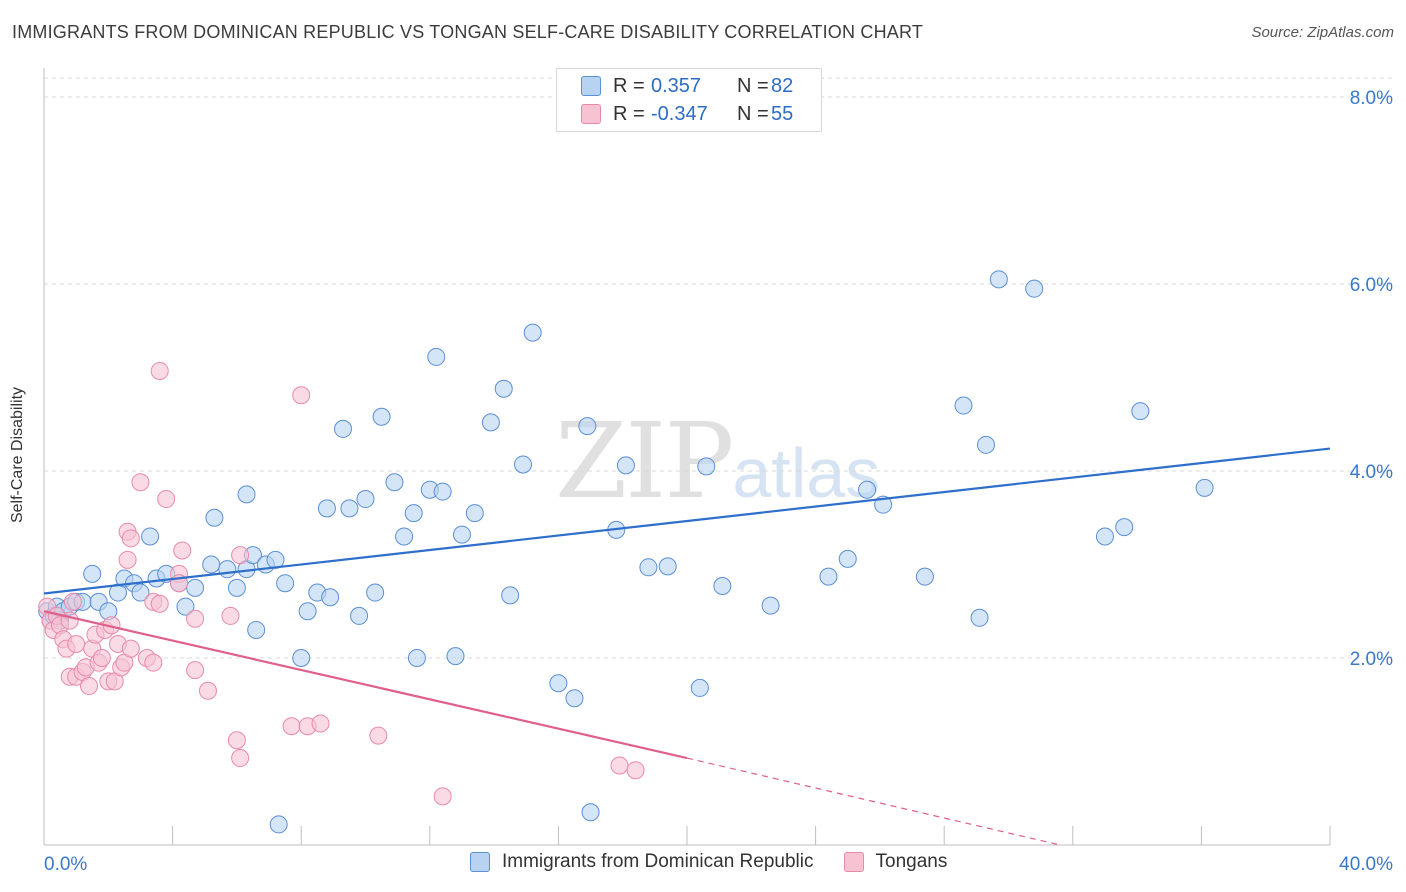  Describe the element at coordinates (591, 86) in the screenshot. I see `legend-swatch-blue` at that location.